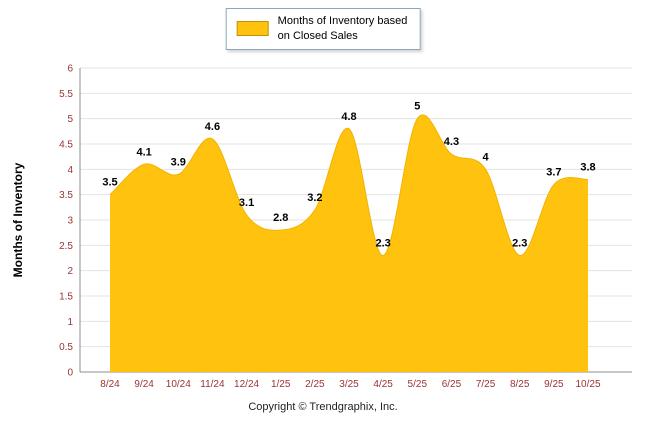 Image resolution: width=646 pixels, height=434 pixels. I want to click on x-tick-label: 2/25, so click(315, 384).